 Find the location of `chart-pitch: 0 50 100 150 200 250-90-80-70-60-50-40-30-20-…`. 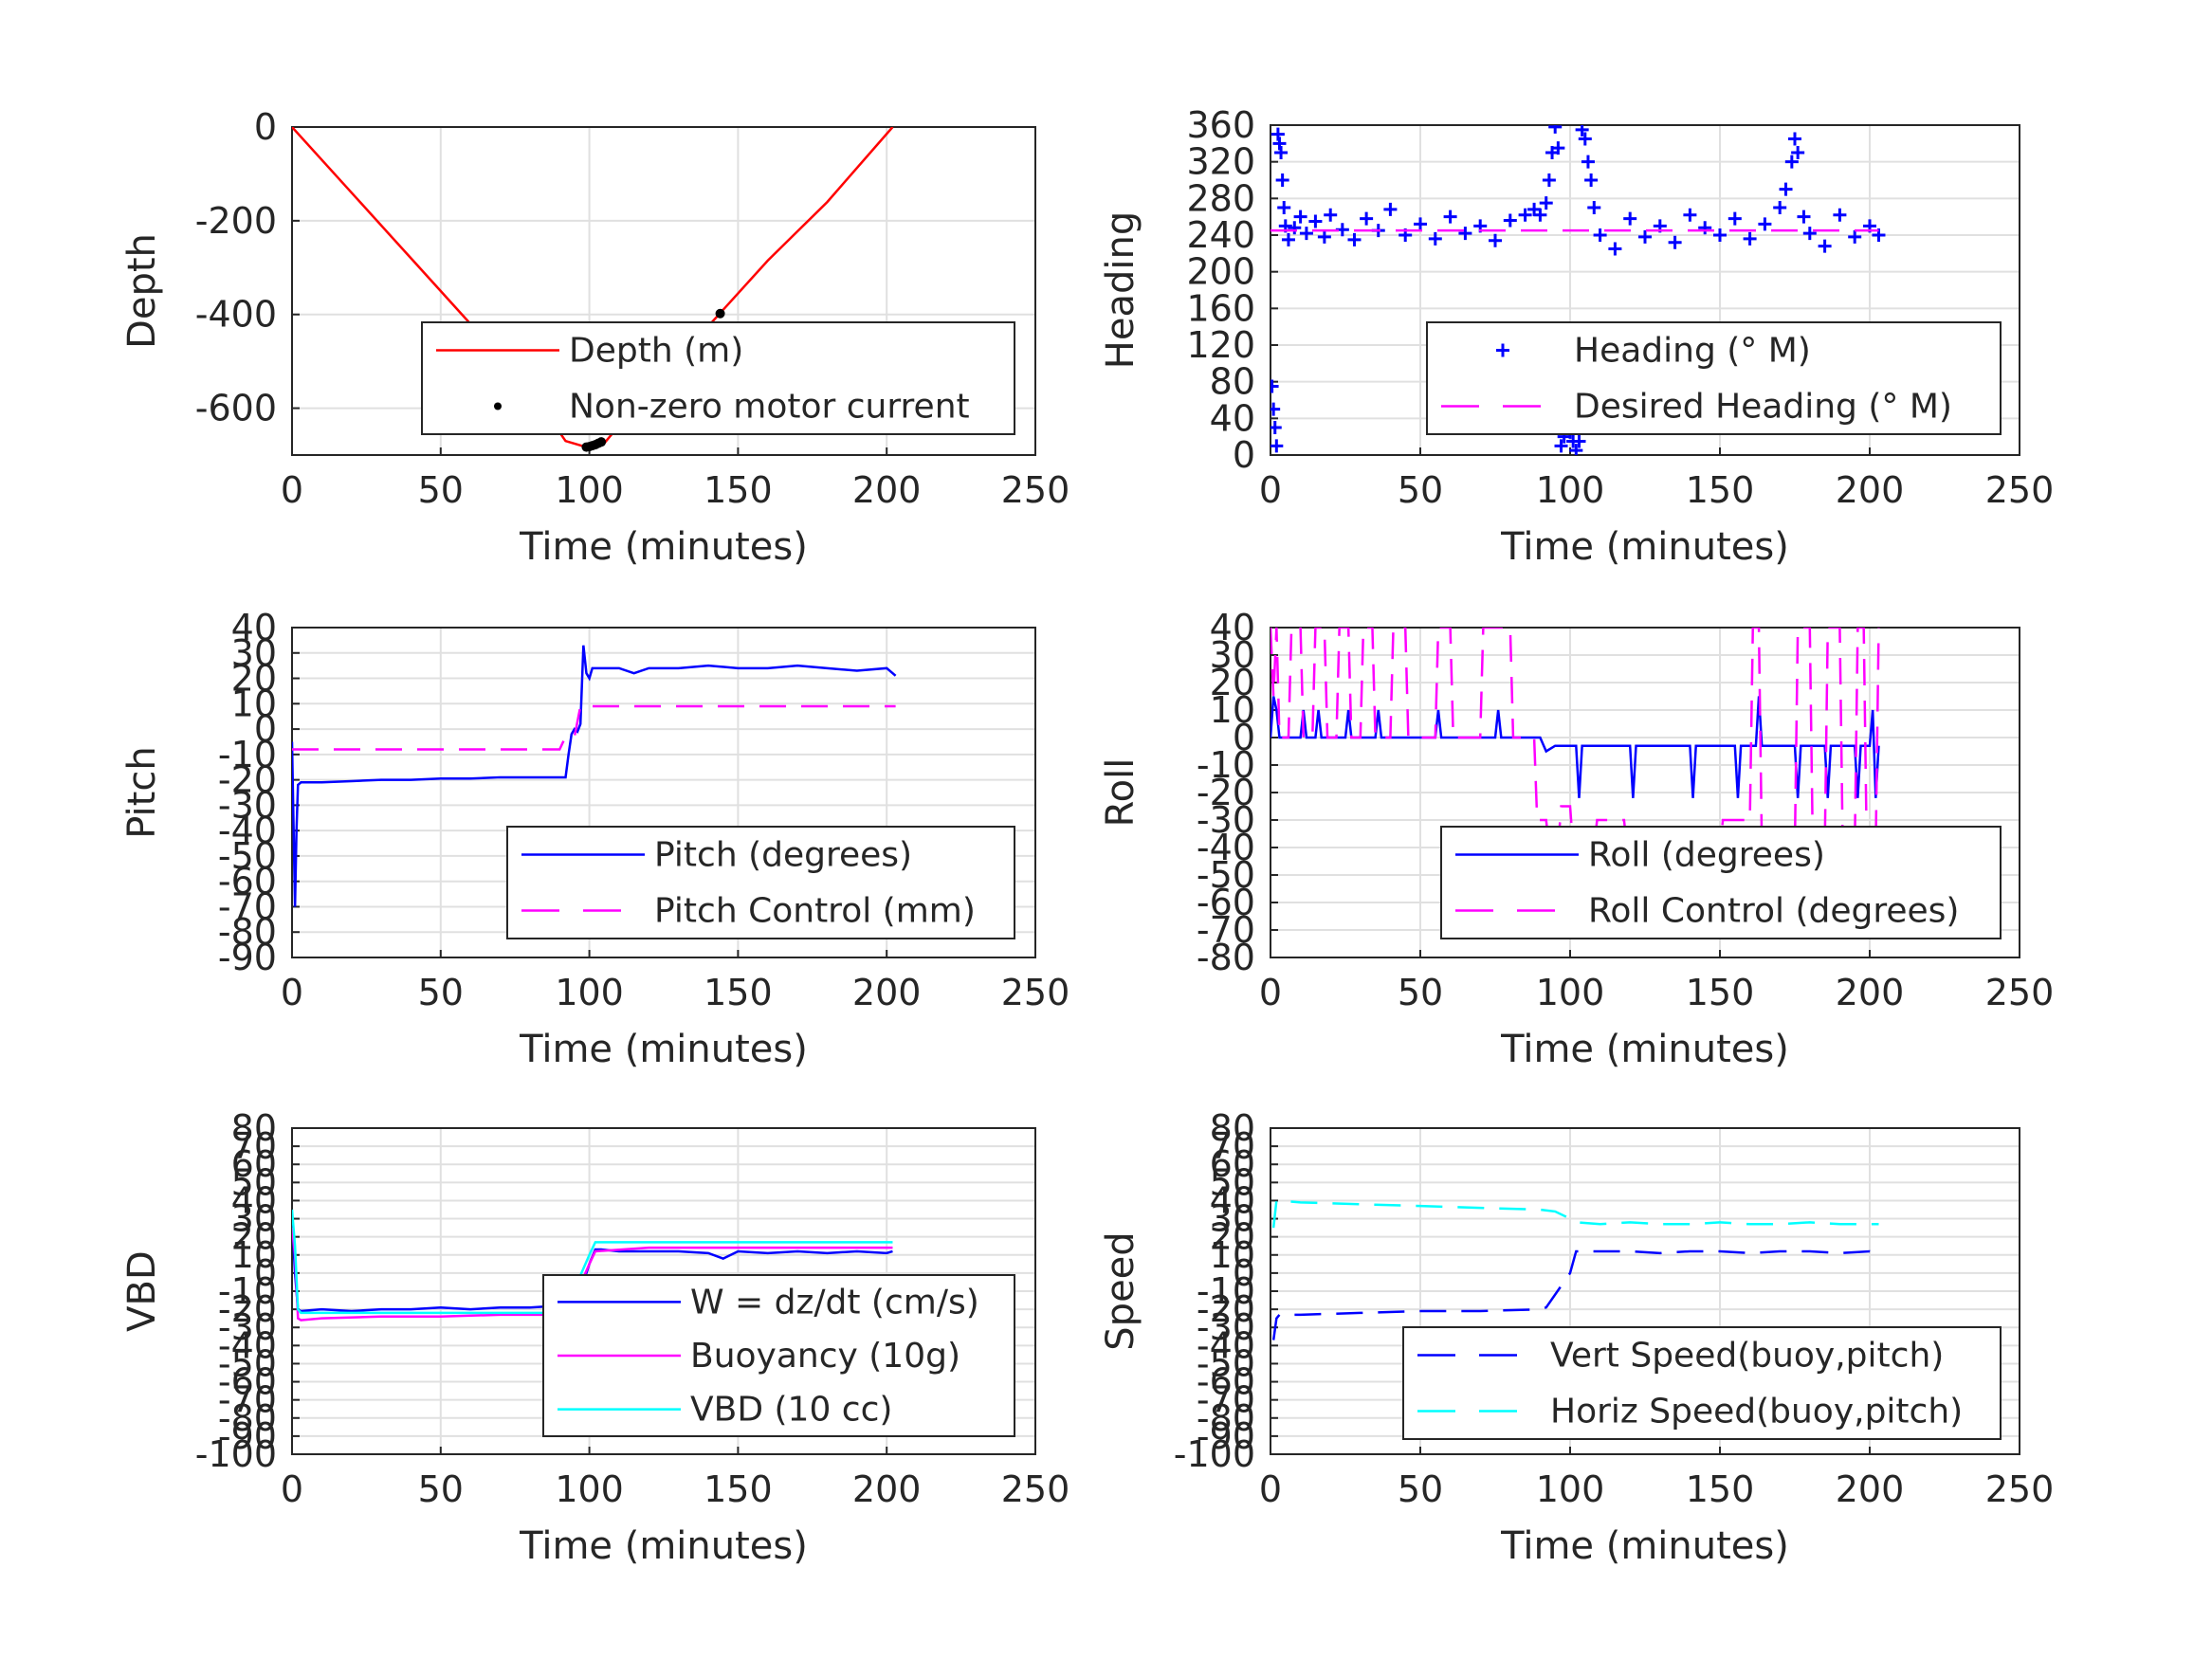

chart-pitch: 0 50 100 150 200 250-90-80-70-60-50-40-30-20-… is located at coordinates (594, 839).